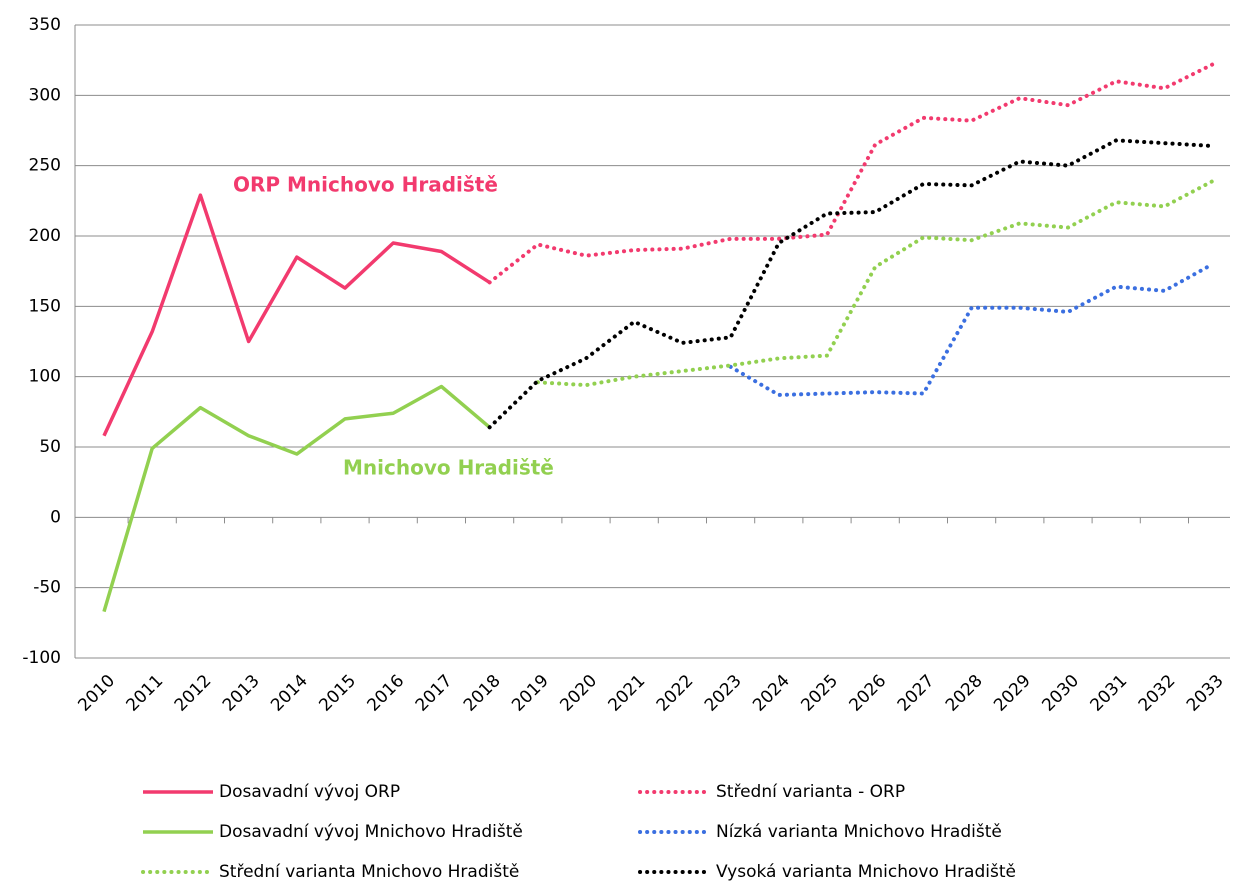 The width and height of the screenshot is (1233, 886). What do you see at coordinates (96, 693) in the screenshot?
I see `x-tick-label: 2010` at bounding box center [96, 693].